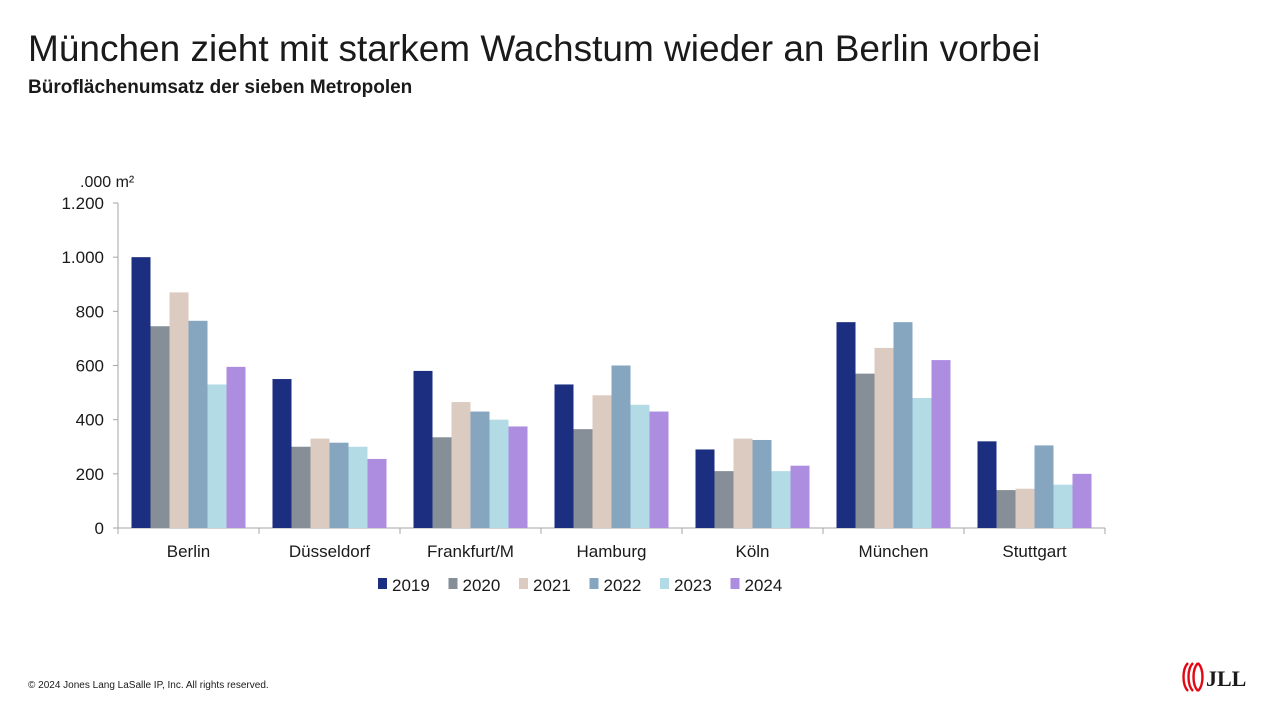 This screenshot has width=1280, height=720. I want to click on bar-düsseldorf-2023, so click(358, 487).